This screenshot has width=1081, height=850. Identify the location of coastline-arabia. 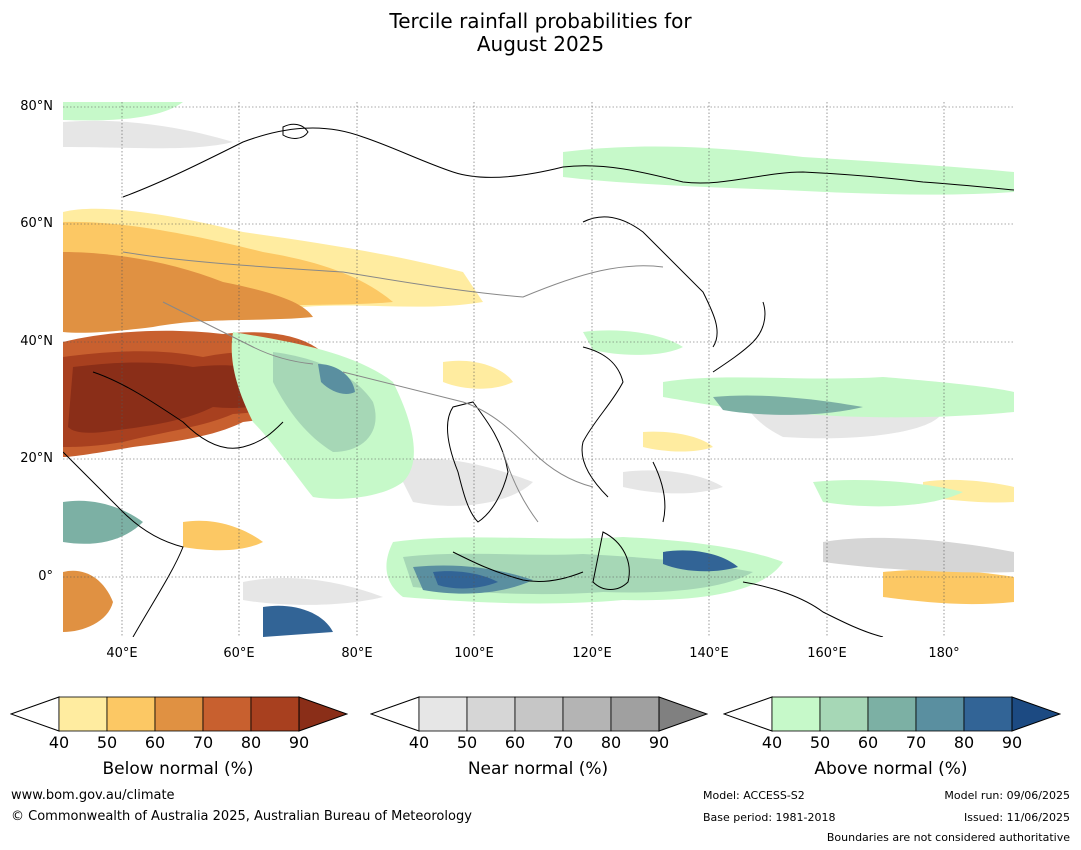
(188, 410).